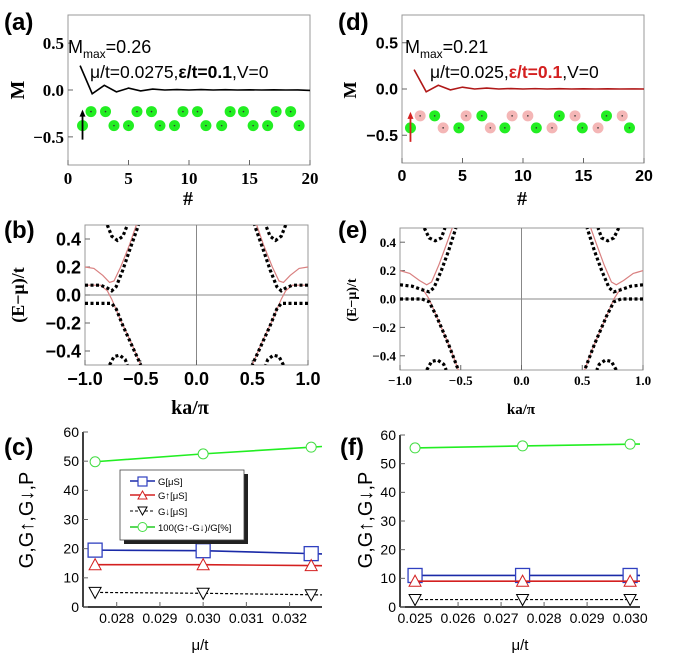 This screenshot has height=657, width=675. Describe the element at coordinates (522, 199) in the screenshot. I see `x-axis-label: #` at that location.